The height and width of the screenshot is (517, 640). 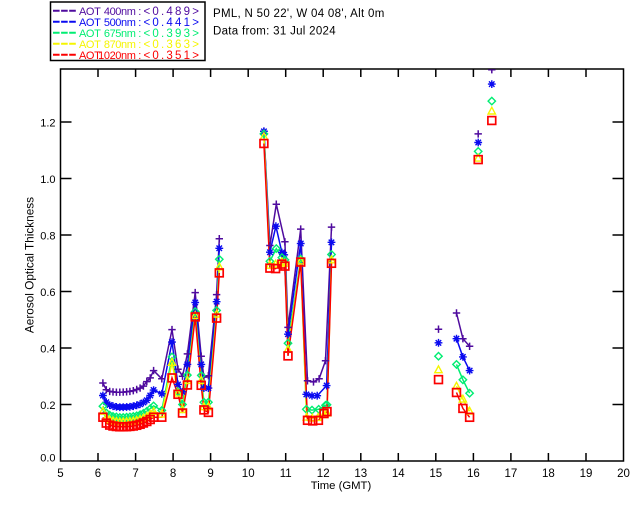 What do you see at coordinates (135, 474) in the screenshot?
I see `svg-text: 7` at bounding box center [135, 474].